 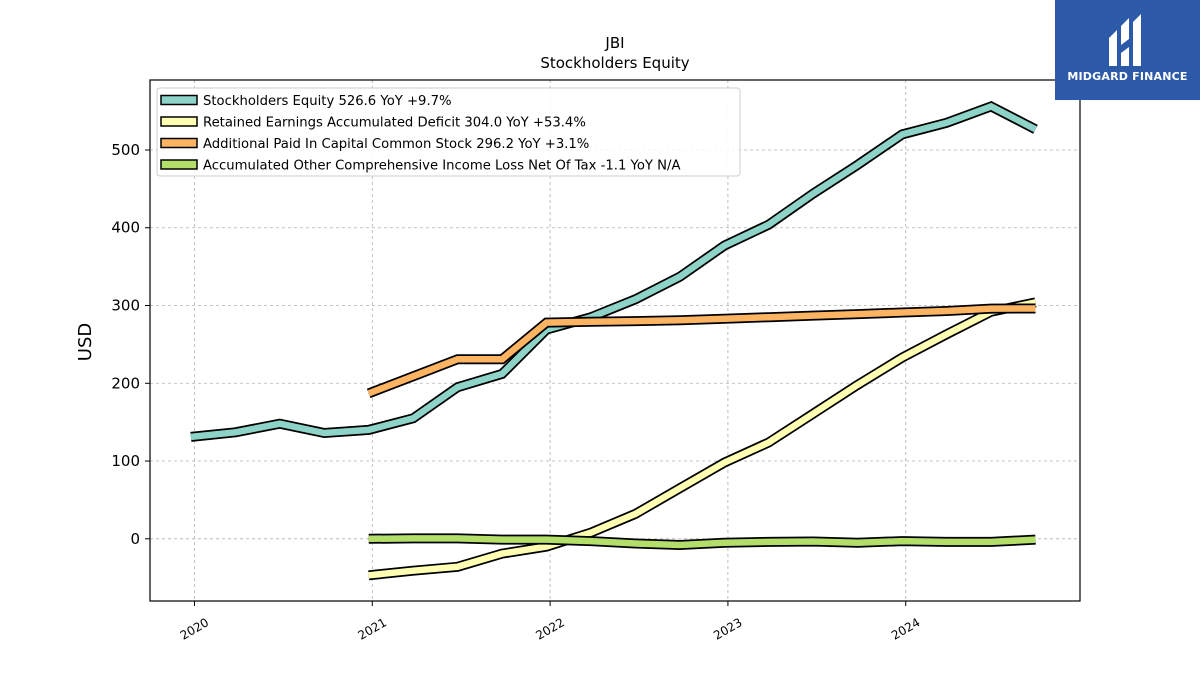 I want to click on chart-title: JBI, so click(x=614, y=43).